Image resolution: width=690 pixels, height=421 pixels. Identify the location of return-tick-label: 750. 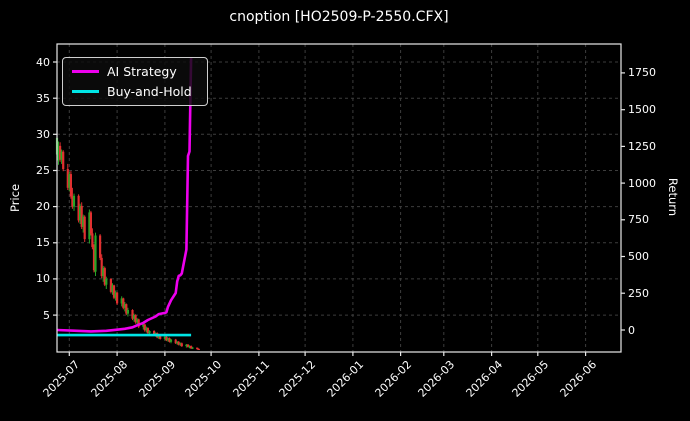
(638, 220).